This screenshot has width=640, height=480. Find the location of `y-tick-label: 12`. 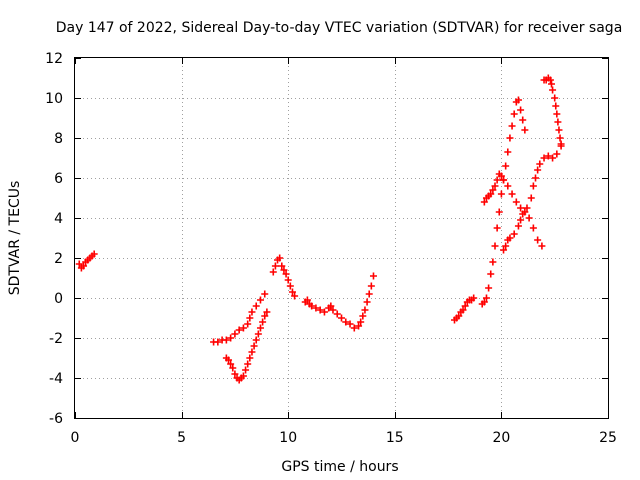

y-tick-label: 12 is located at coordinates (54, 59).